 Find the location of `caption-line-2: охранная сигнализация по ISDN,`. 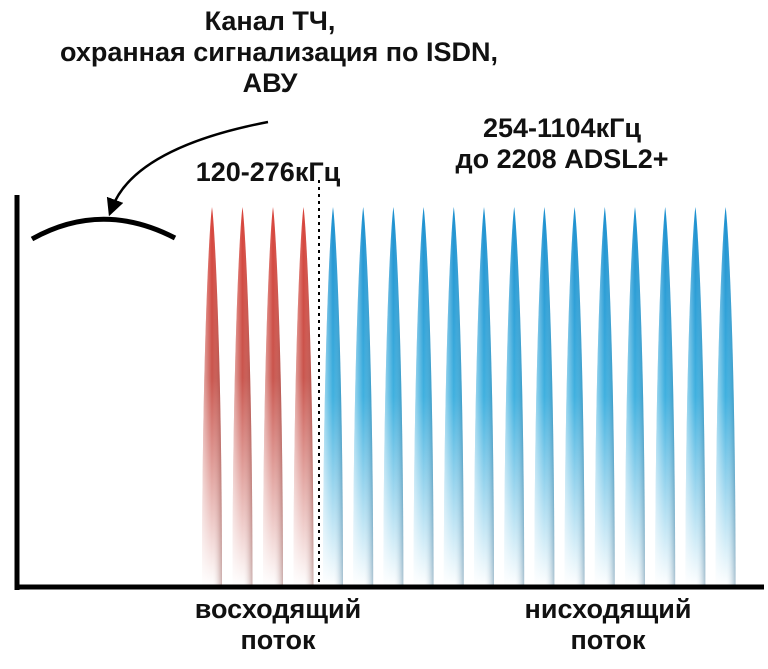

caption-line-2: охранная сигнализация по ISDN, is located at coordinates (279, 52).